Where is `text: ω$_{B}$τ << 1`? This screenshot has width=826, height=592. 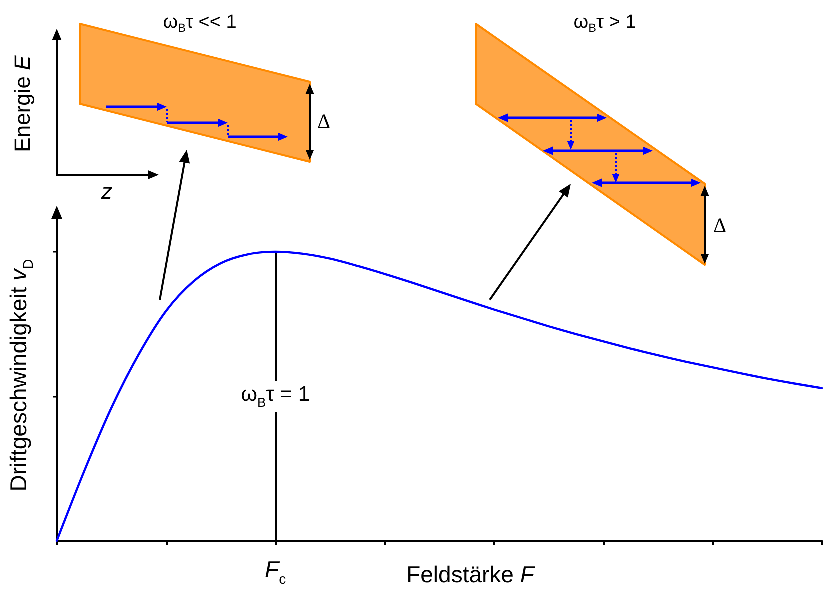 text: ω$_{B}$τ << 1 is located at coordinates (200, 23).